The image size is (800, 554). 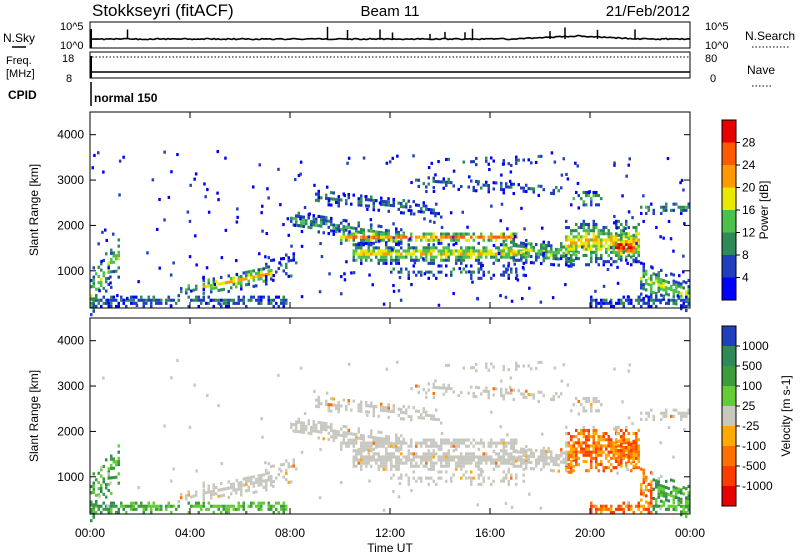 I want to click on station-title: Stokkseyri (fitACF), so click(x=163, y=10).